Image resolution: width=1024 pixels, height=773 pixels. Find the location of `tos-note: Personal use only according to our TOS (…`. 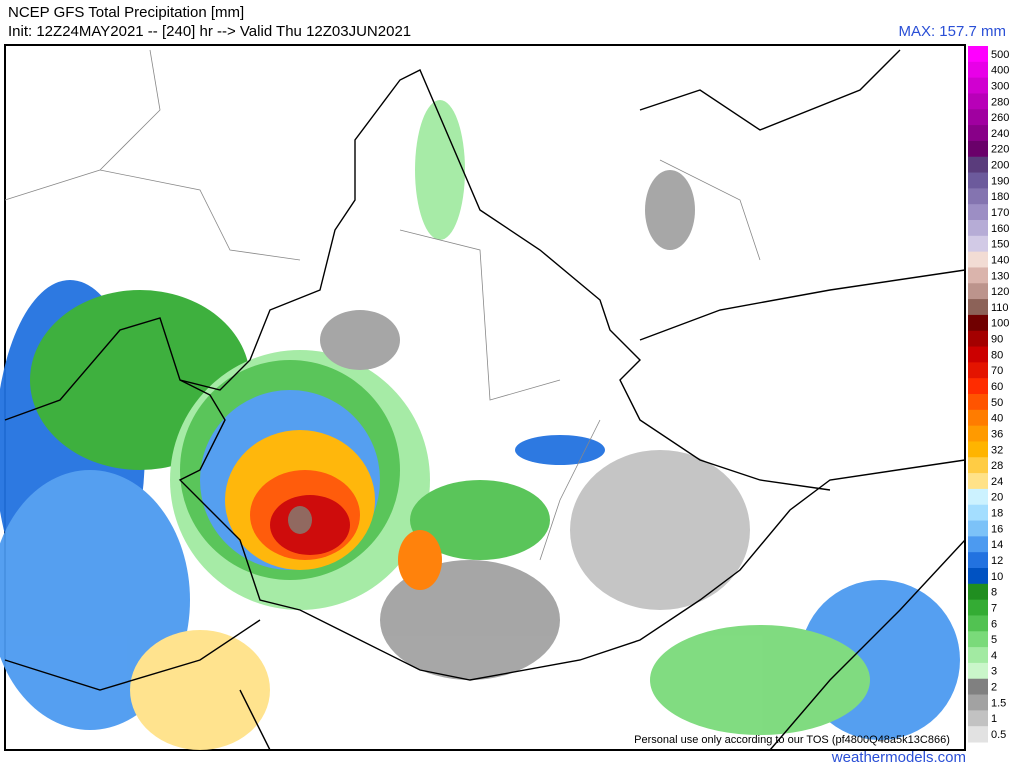

tos-note: Personal use only according to our TOS (… is located at coordinates (792, 740).